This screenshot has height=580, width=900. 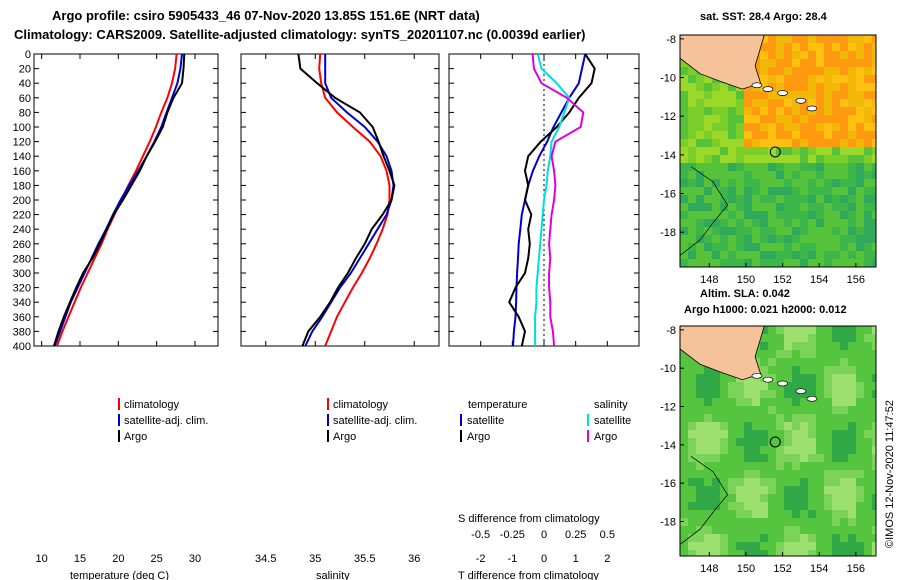 What do you see at coordinates (576, 559) in the screenshot?
I see `x-tick-label: 1` at bounding box center [576, 559].